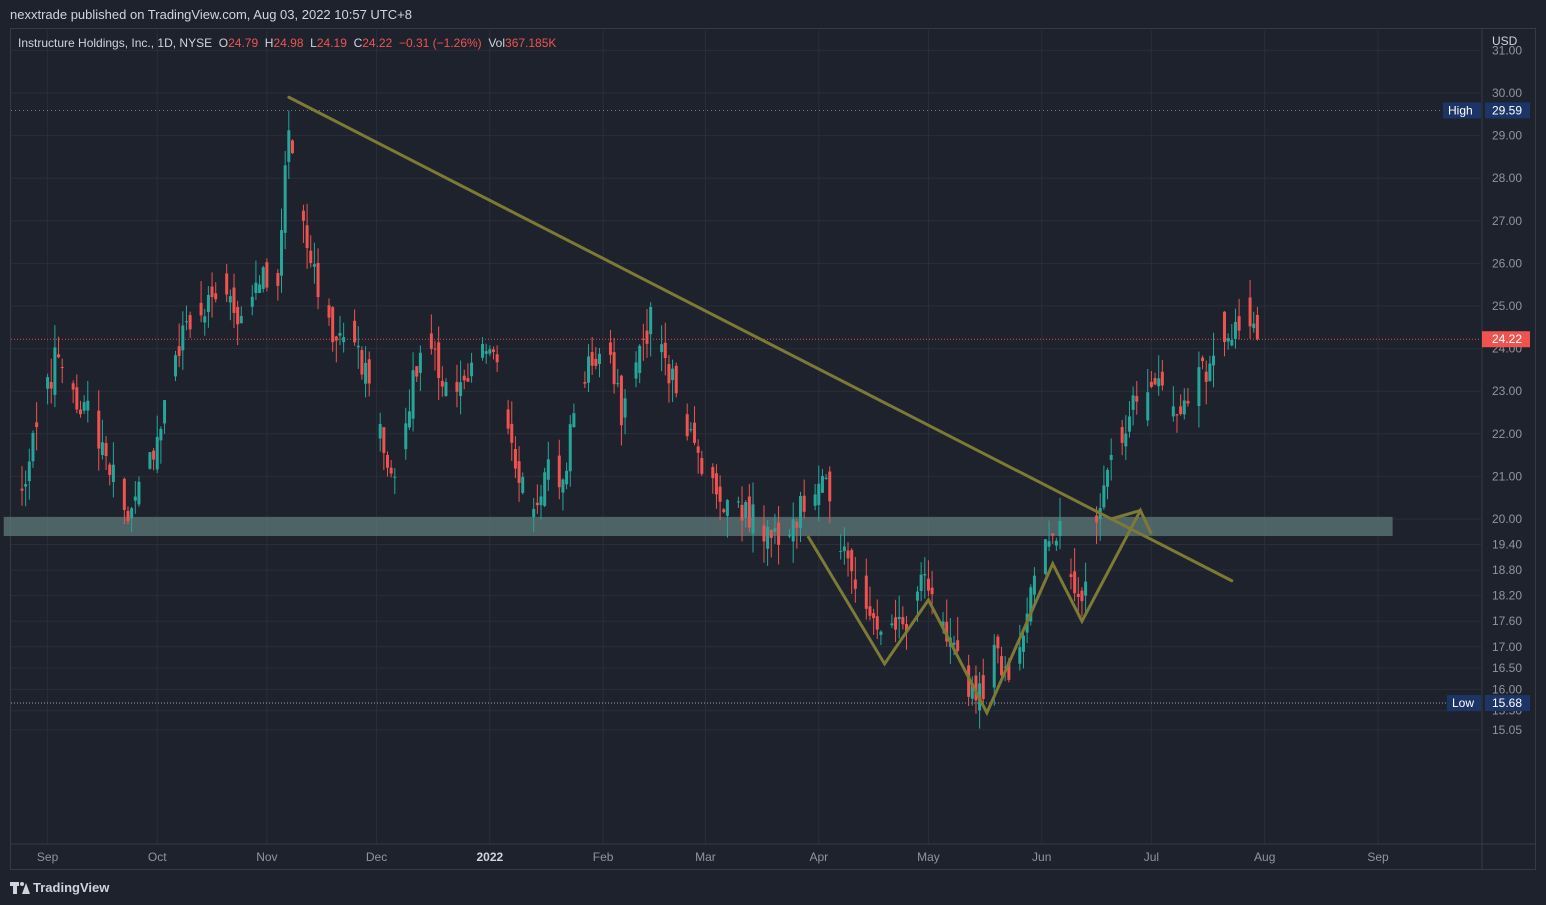 The height and width of the screenshot is (905, 1546). Describe the element at coordinates (1125, 515) in the screenshot. I see `pattern-arrow-head` at that location.